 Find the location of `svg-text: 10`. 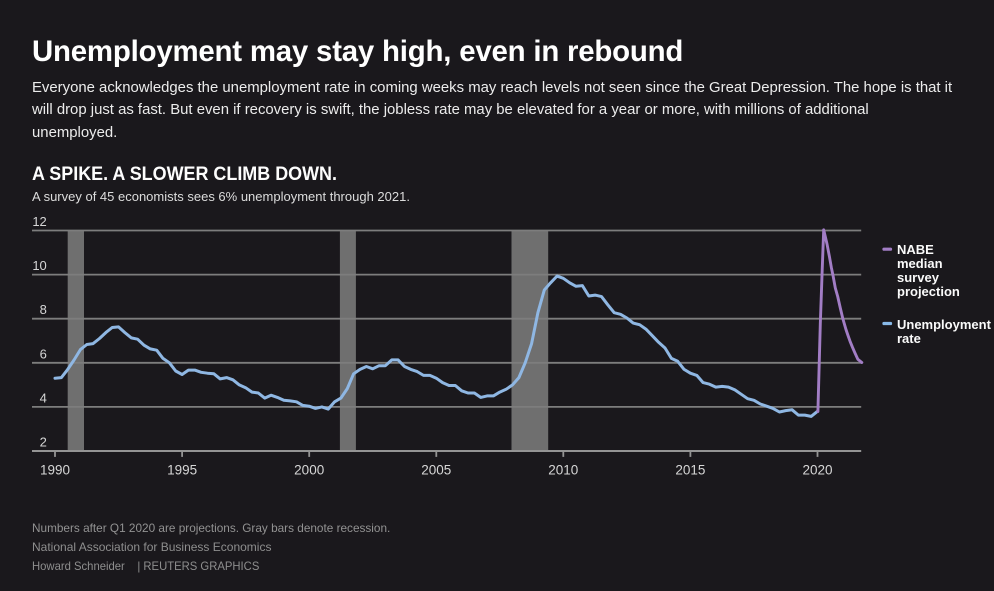

svg-text: 10 is located at coordinates (39, 265).